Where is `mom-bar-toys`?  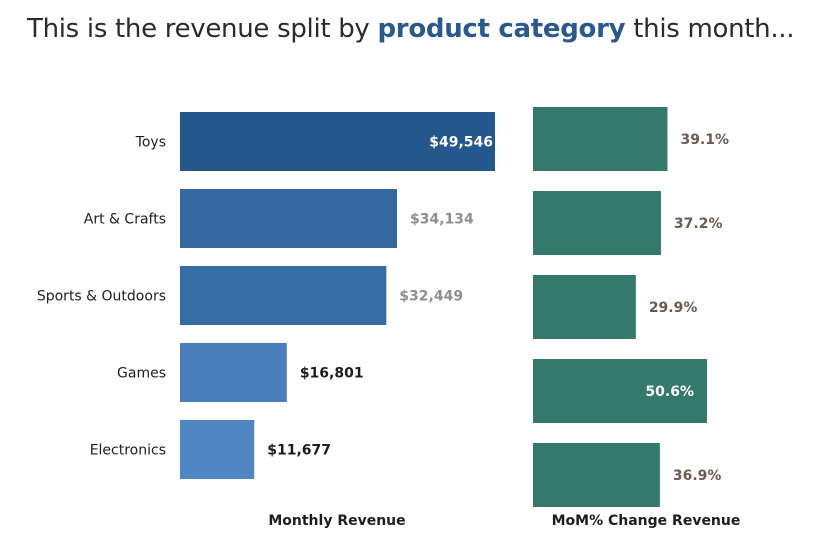 mom-bar-toys is located at coordinates (600, 139).